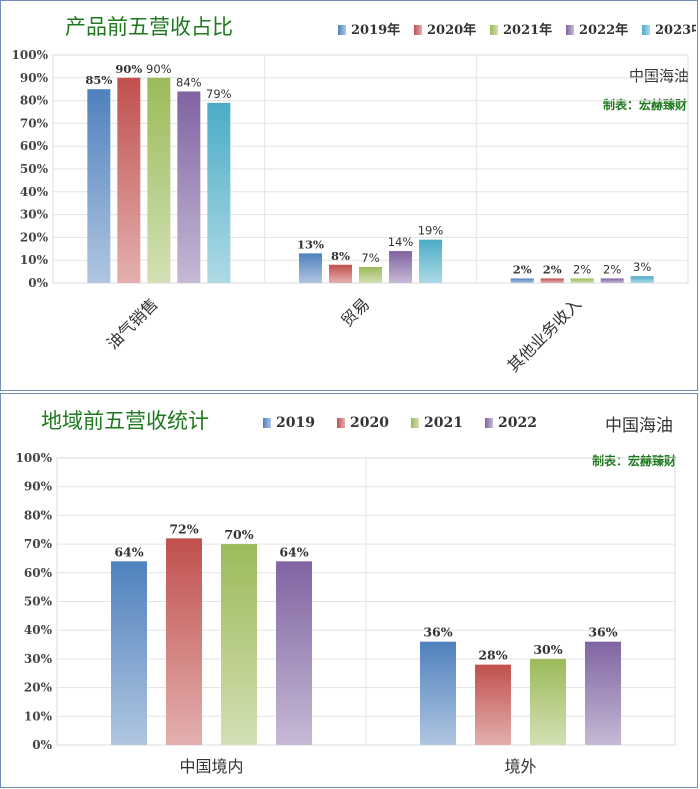 This screenshot has height=789, width=700. I want to click on data-label: 85%, so click(98, 80).